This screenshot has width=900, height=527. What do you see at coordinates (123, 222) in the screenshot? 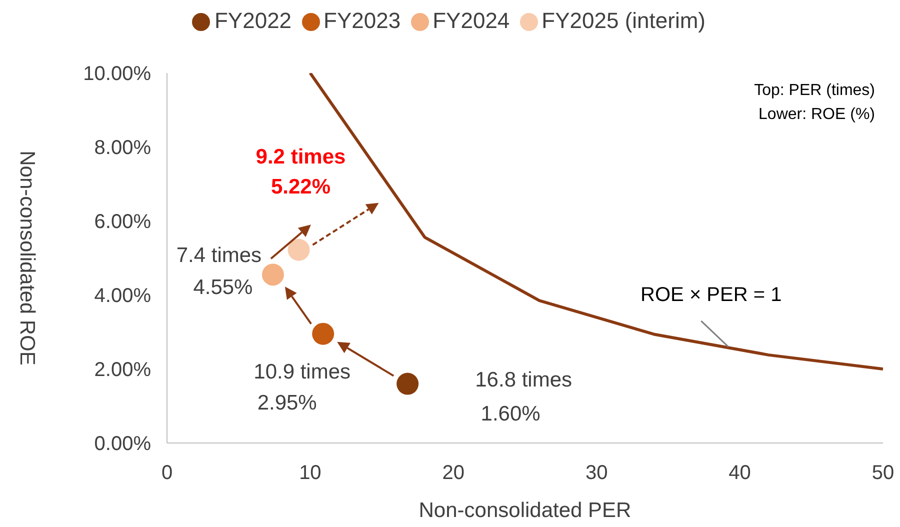
I see `y-tick-label: 6.00%` at bounding box center [123, 222].